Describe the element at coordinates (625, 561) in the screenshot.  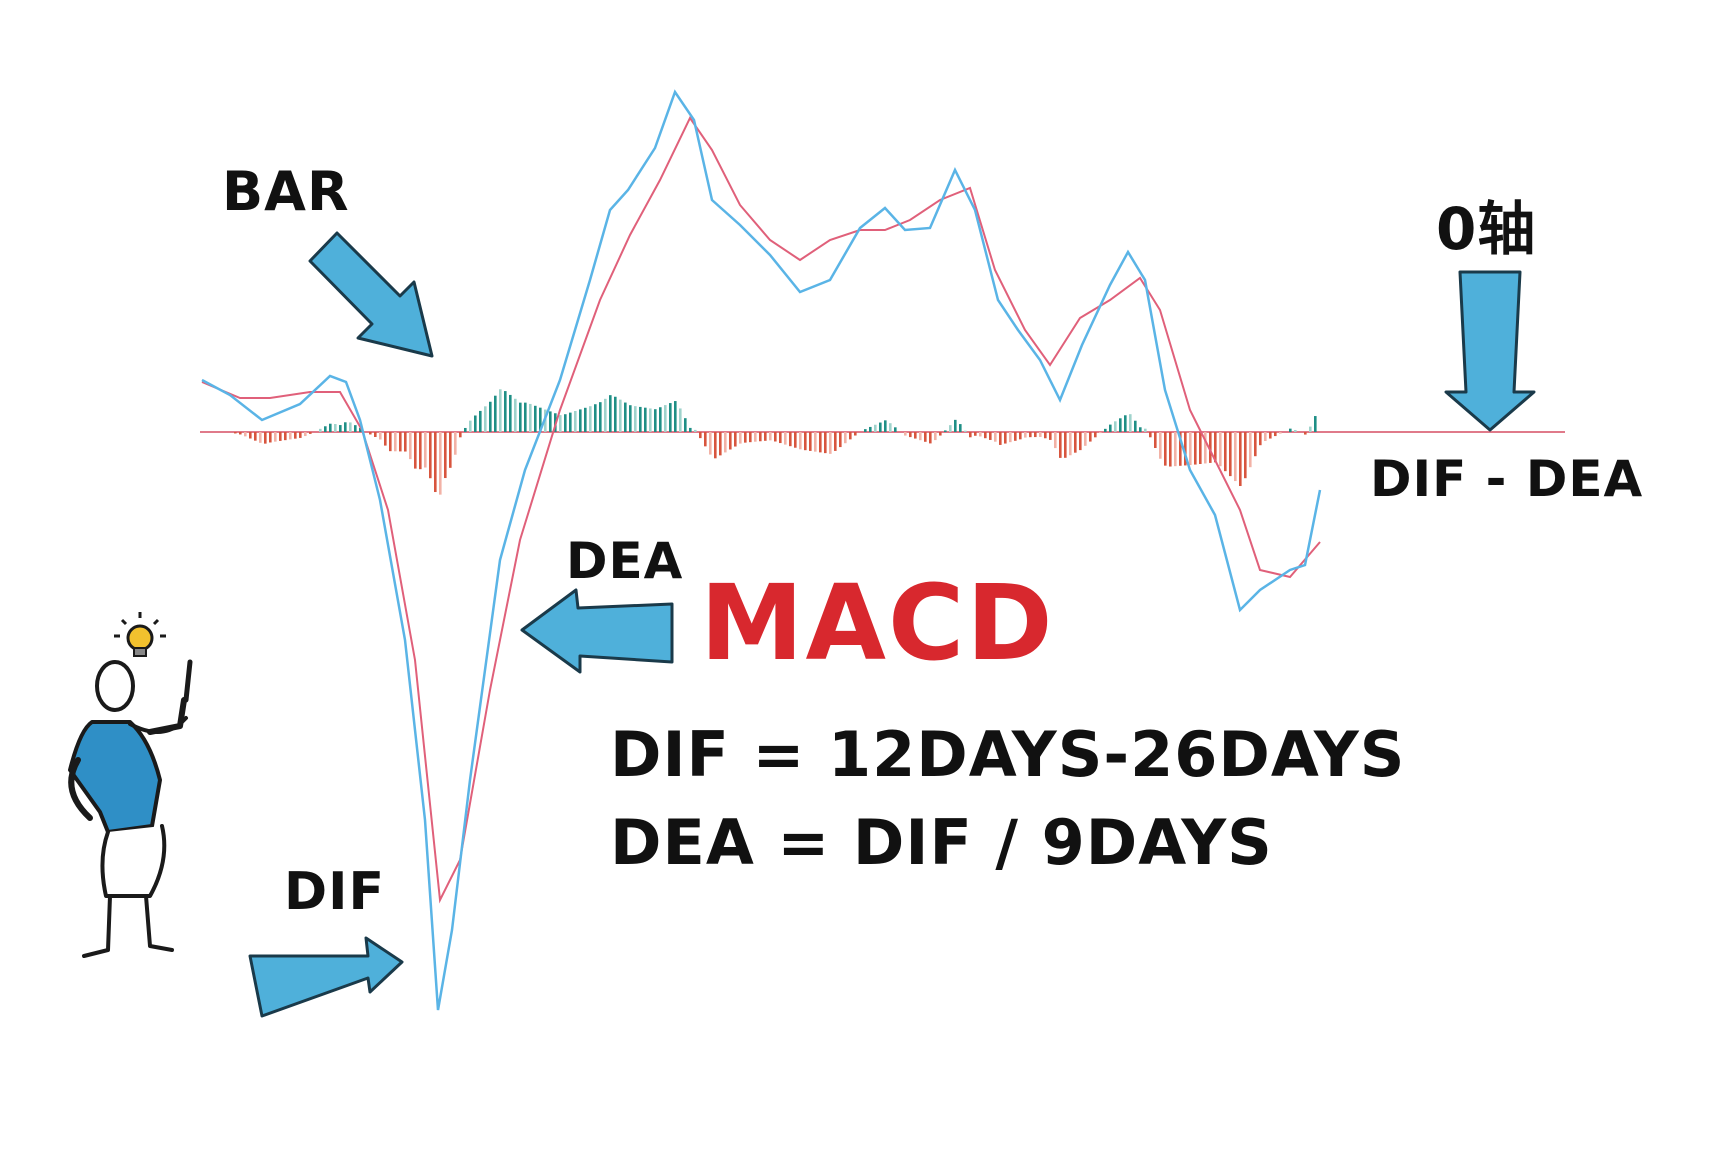
I see `dea-label: DEA` at that location.